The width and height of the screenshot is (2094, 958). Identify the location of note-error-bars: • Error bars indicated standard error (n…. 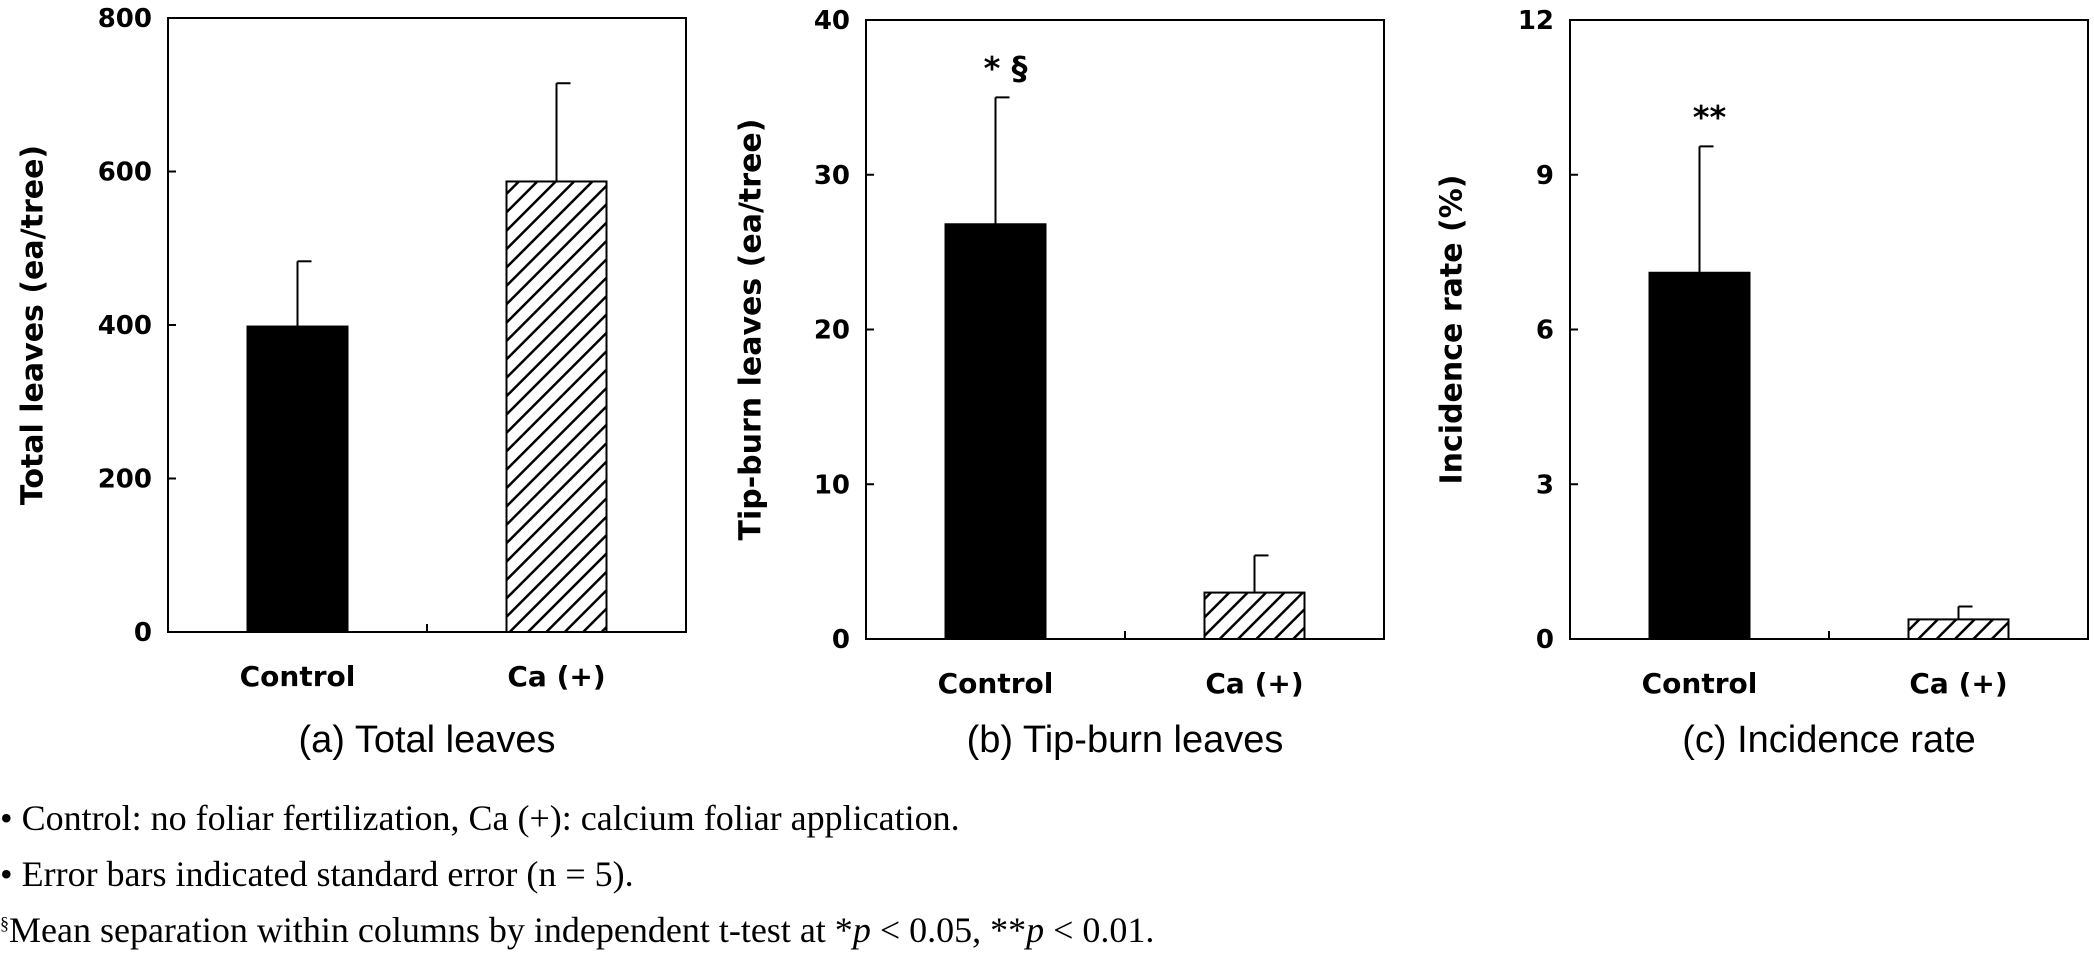
(317, 874).